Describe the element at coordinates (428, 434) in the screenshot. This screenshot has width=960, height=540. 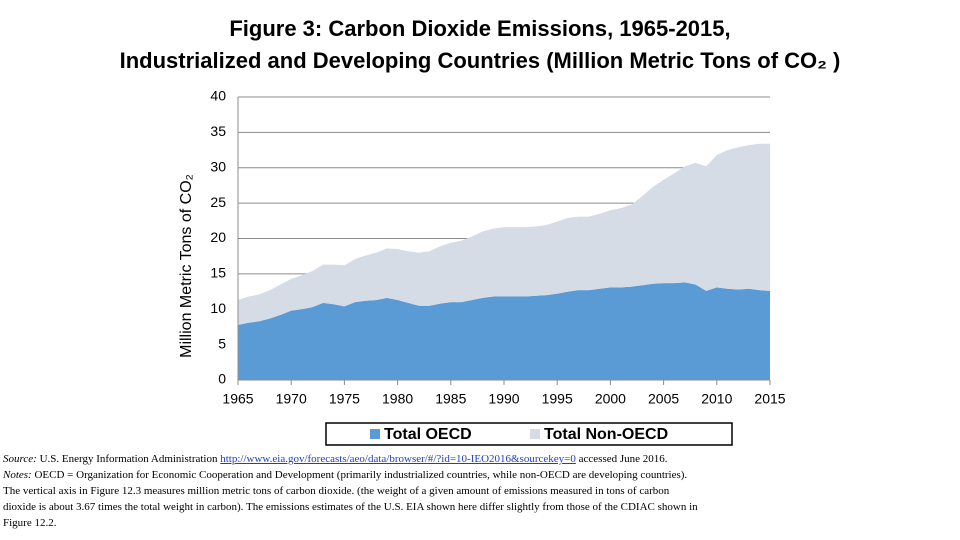
I see `legend-label: Total OECD` at that location.